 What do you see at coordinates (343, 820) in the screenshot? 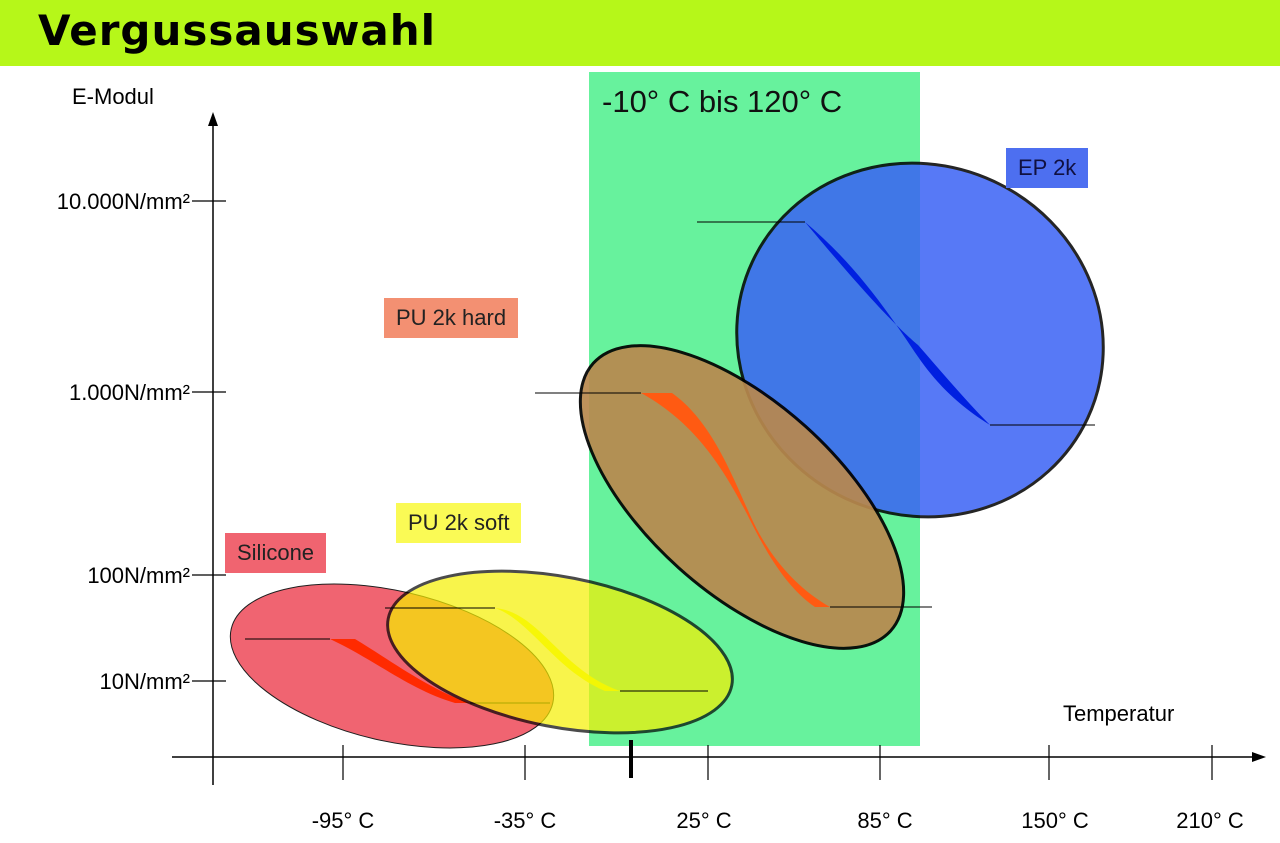
I see `x-tick-label: -95° C` at bounding box center [343, 820].